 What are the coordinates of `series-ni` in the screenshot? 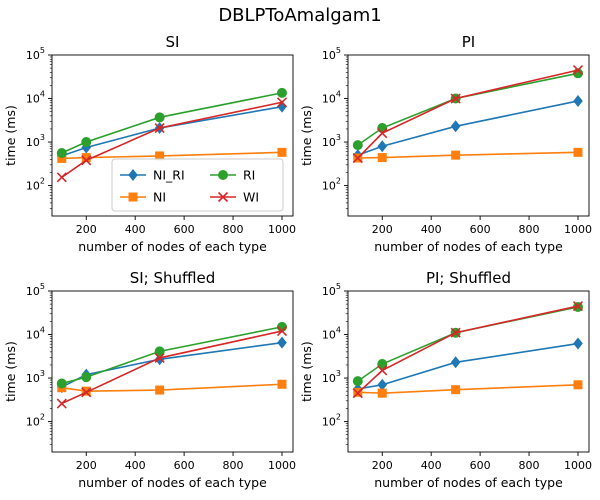 It's located at (468, 155).